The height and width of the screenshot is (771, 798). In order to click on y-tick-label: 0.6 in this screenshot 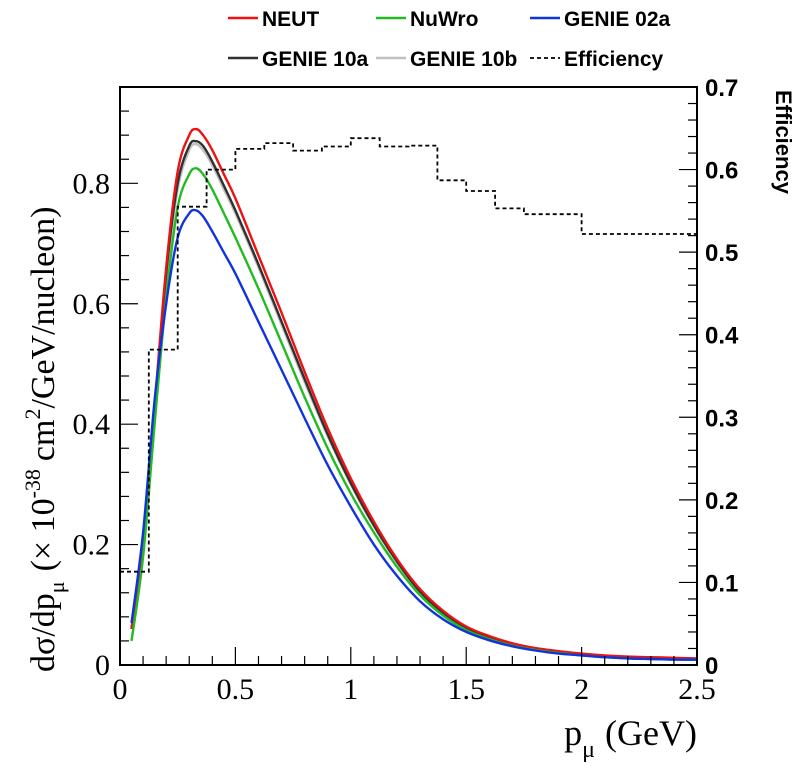, I will do `click(92, 304)`.